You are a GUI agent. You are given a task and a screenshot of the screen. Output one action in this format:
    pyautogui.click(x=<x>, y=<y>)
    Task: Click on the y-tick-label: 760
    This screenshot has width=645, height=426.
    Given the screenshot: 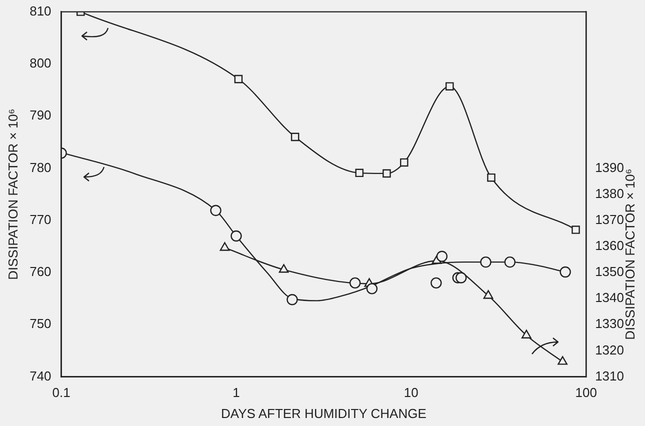 What is the action you would take?
    pyautogui.click(x=41, y=272)
    